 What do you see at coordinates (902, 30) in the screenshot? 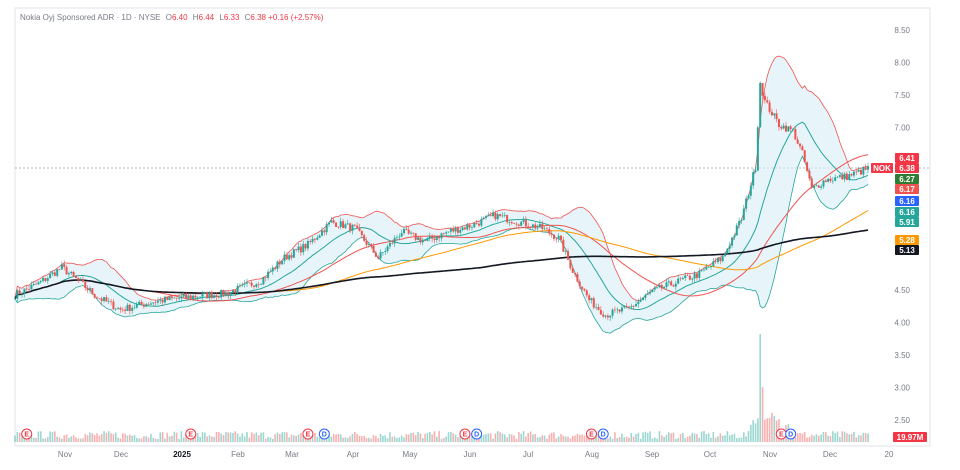
I see `y-tick-label: 8.50` at bounding box center [902, 30].